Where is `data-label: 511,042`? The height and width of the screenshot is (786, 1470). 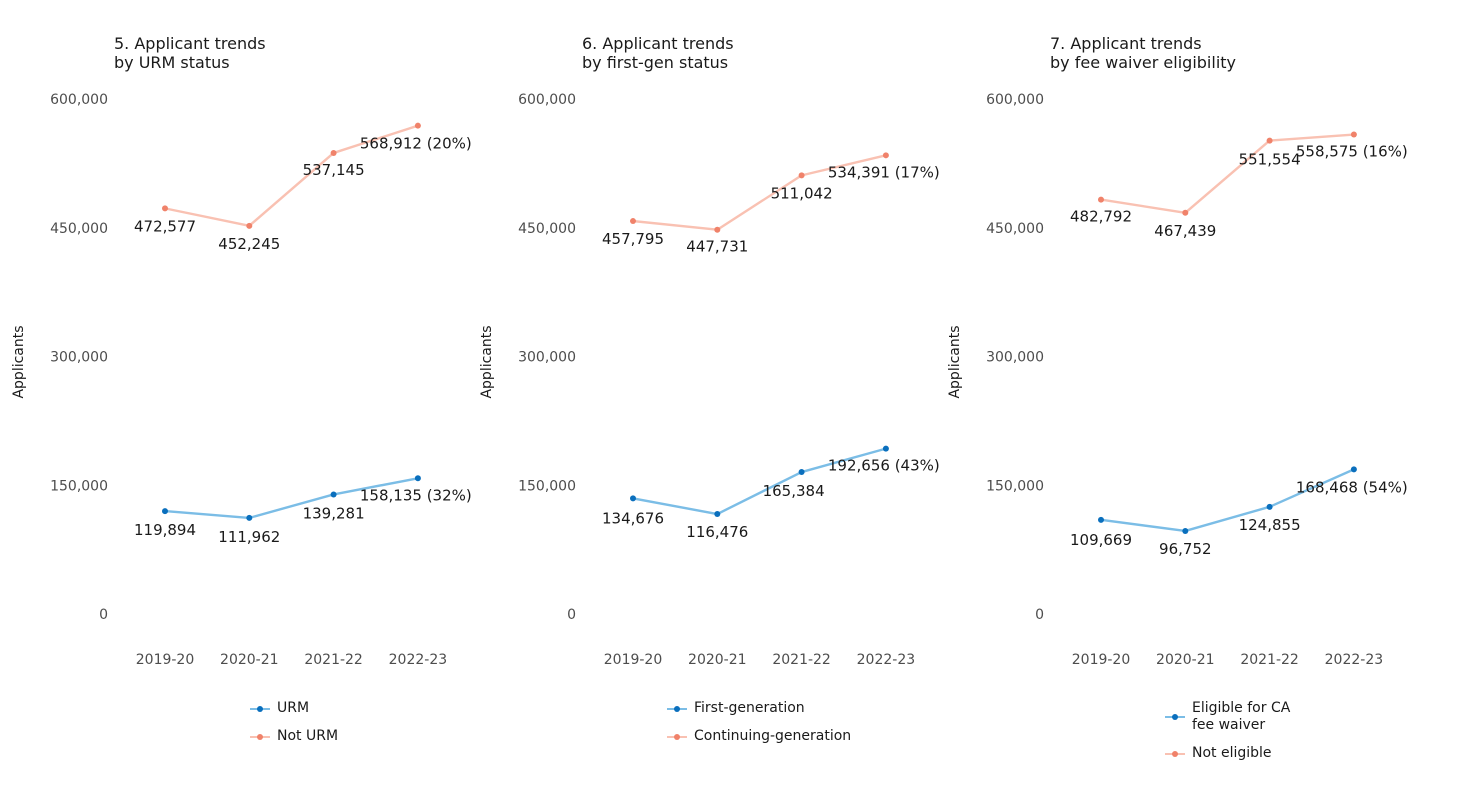
data-label: 511,042 is located at coordinates (802, 193).